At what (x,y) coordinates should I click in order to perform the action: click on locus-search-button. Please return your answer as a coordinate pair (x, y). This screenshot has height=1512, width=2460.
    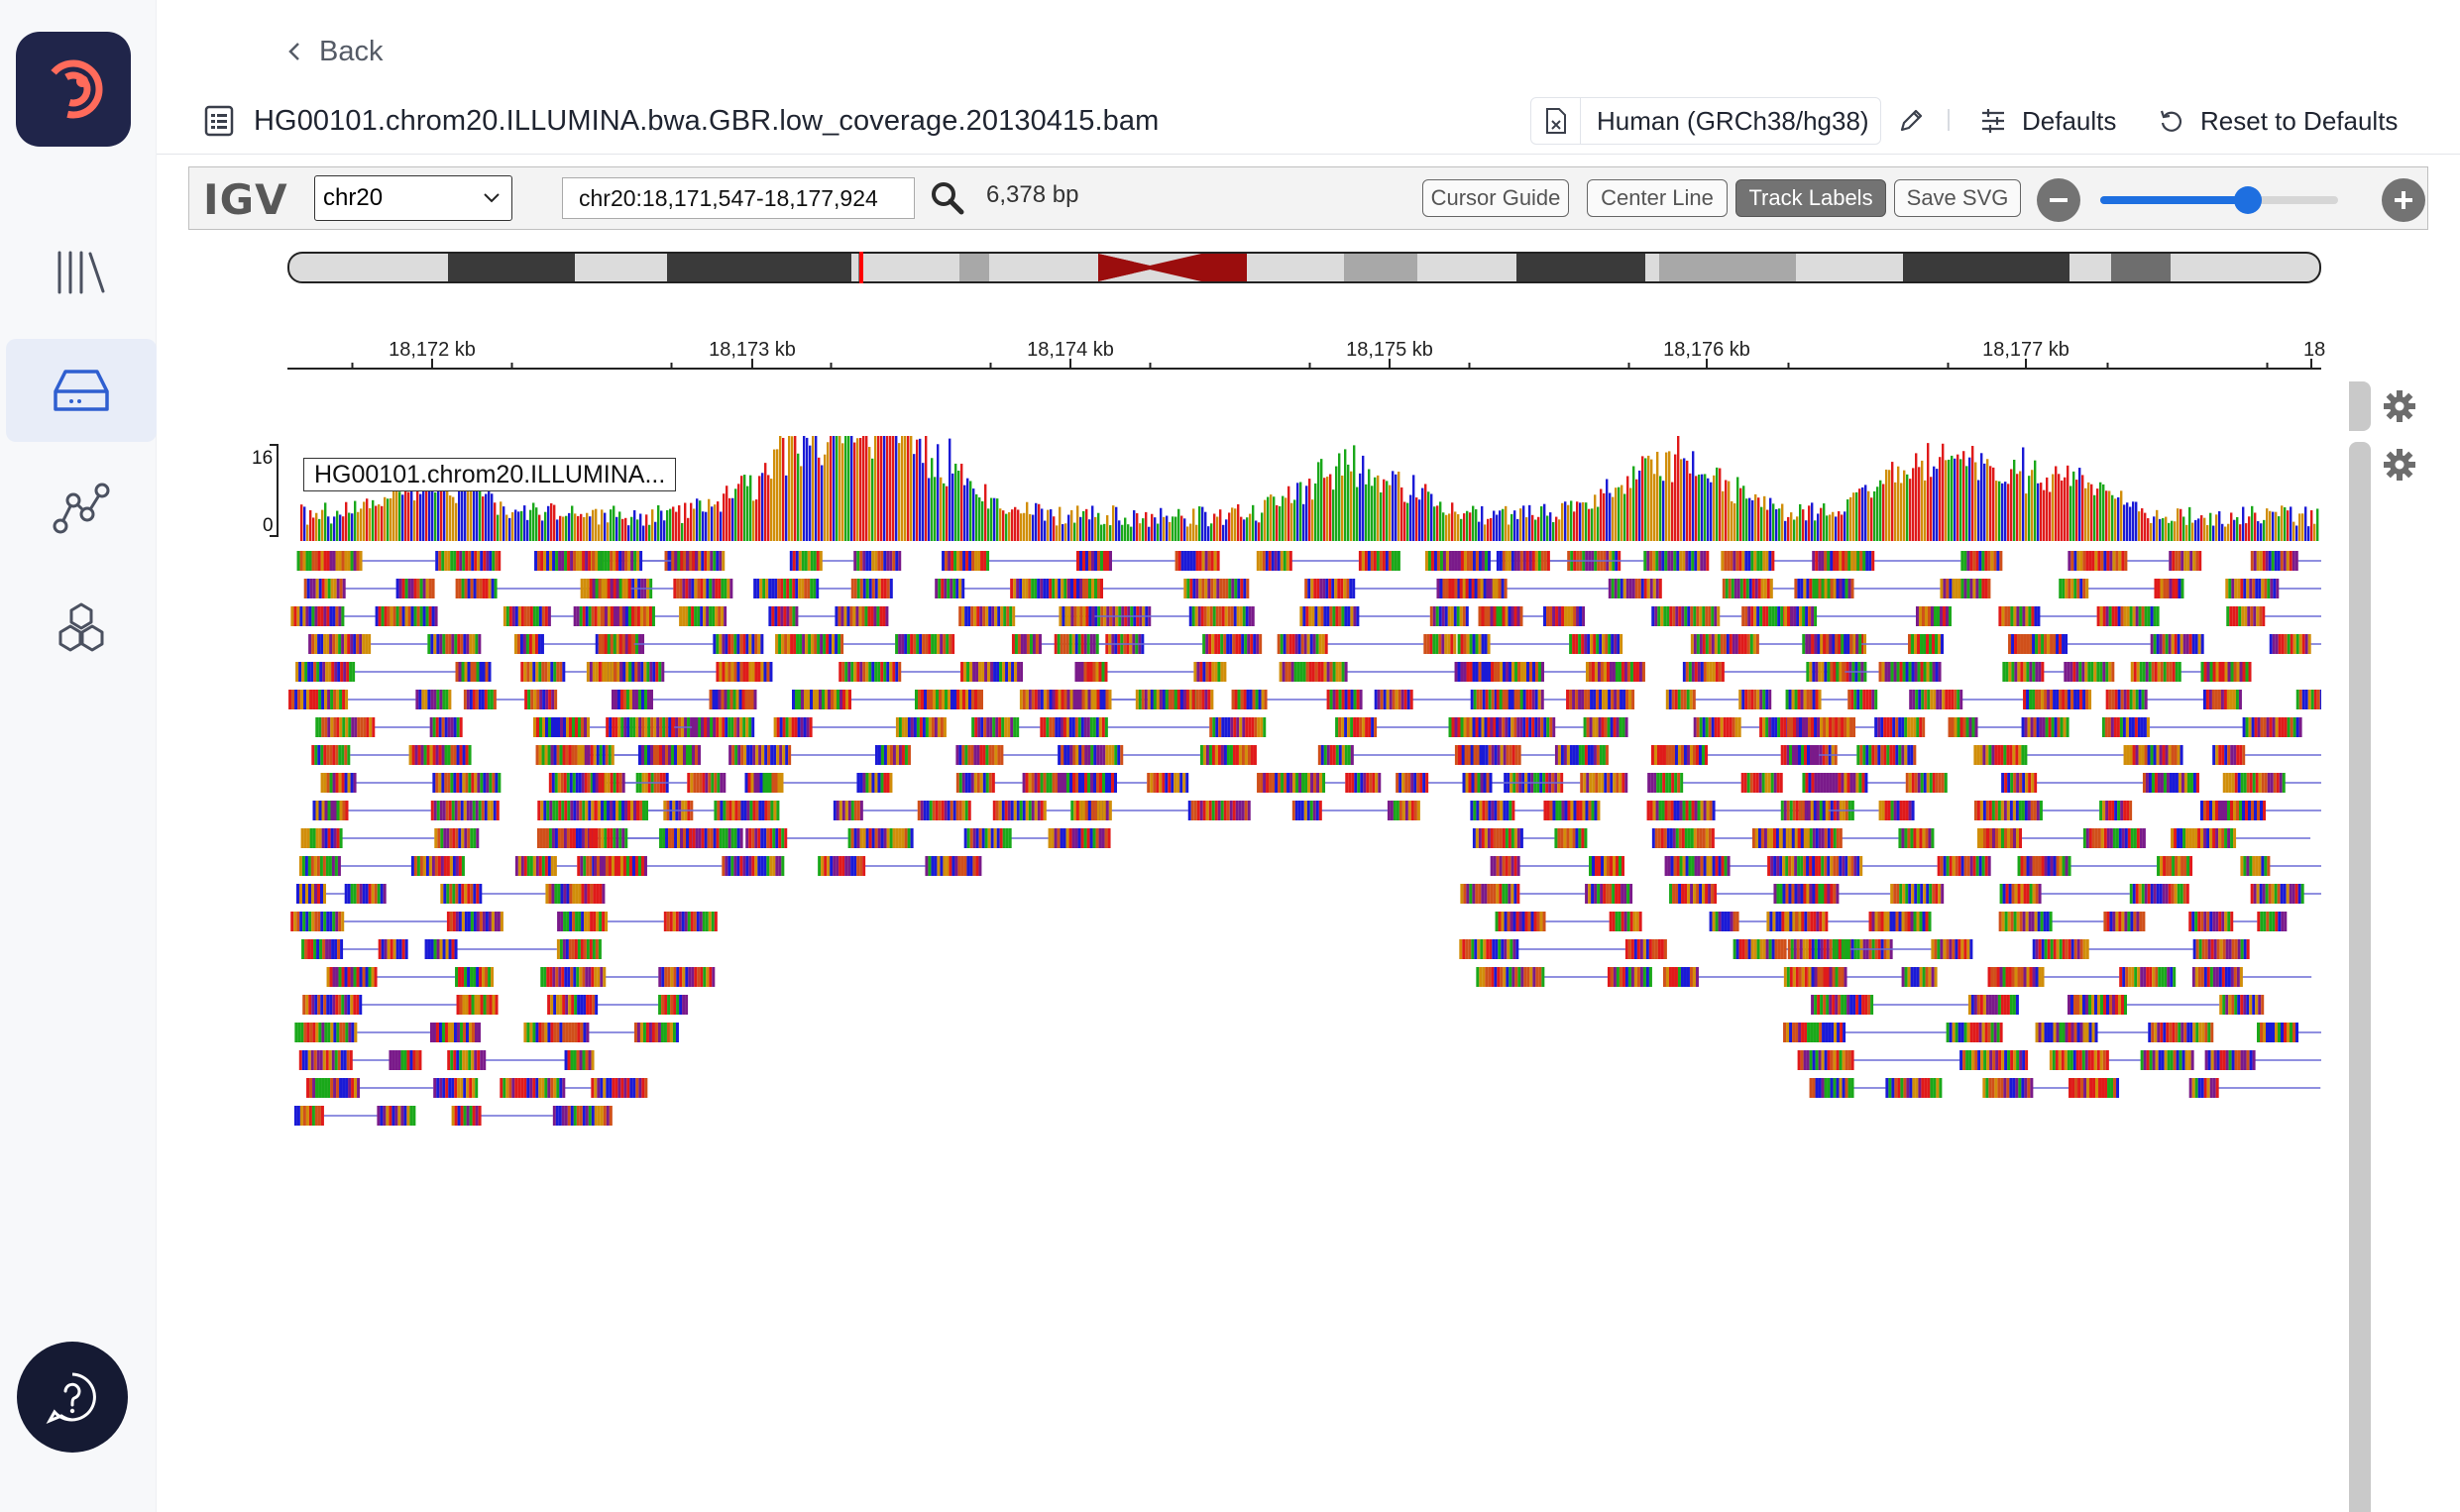
    Looking at the image, I should click on (947, 201).